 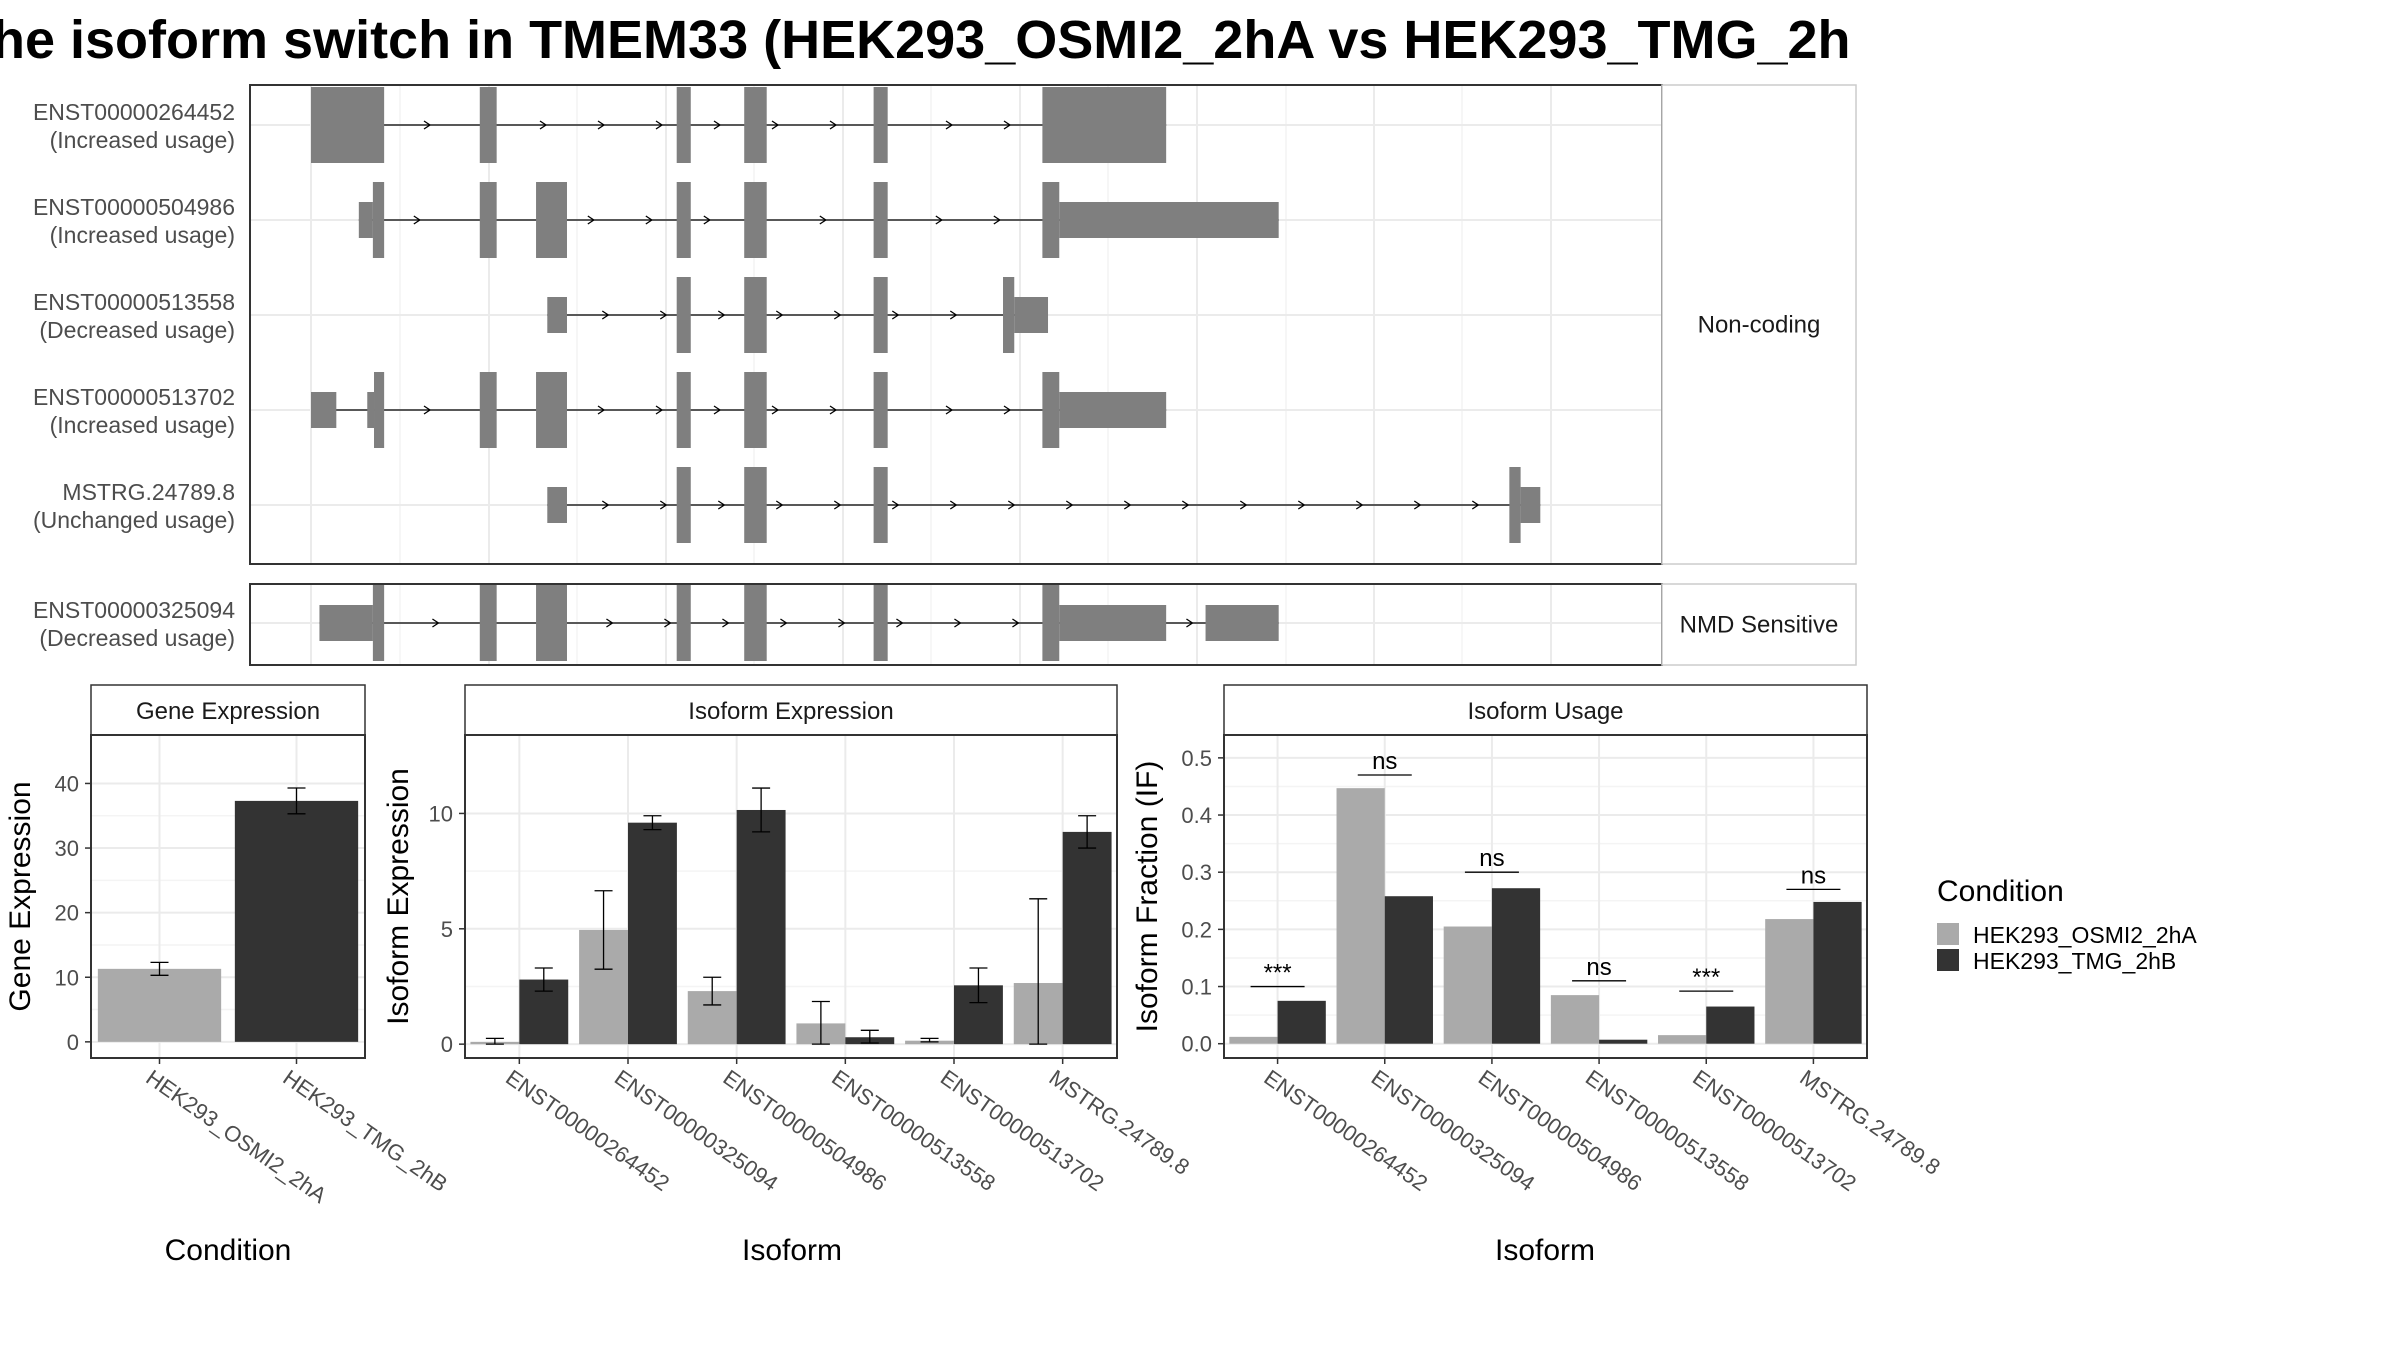 What do you see at coordinates (67, 848) in the screenshot?
I see `y-tick-label: 30` at bounding box center [67, 848].